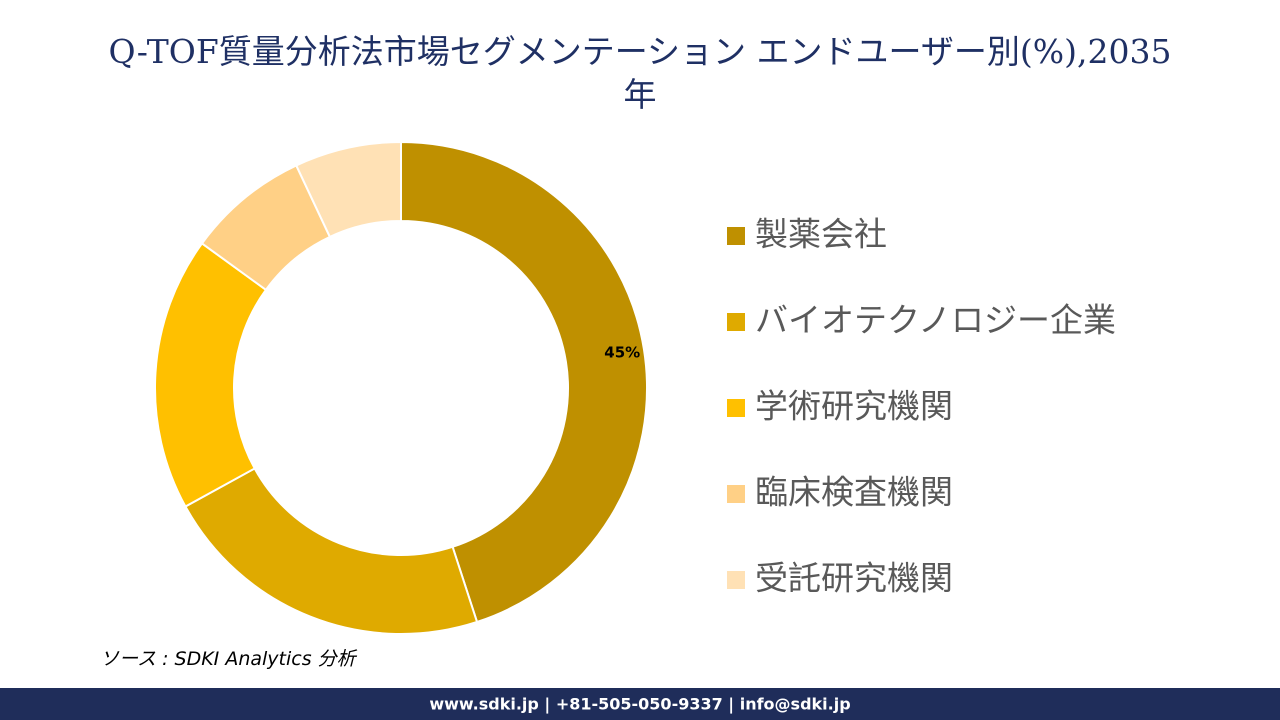 The image size is (1280, 720). Describe the element at coordinates (854, 406) in the screenshot. I see `legend-label: 学術研究機関` at that location.